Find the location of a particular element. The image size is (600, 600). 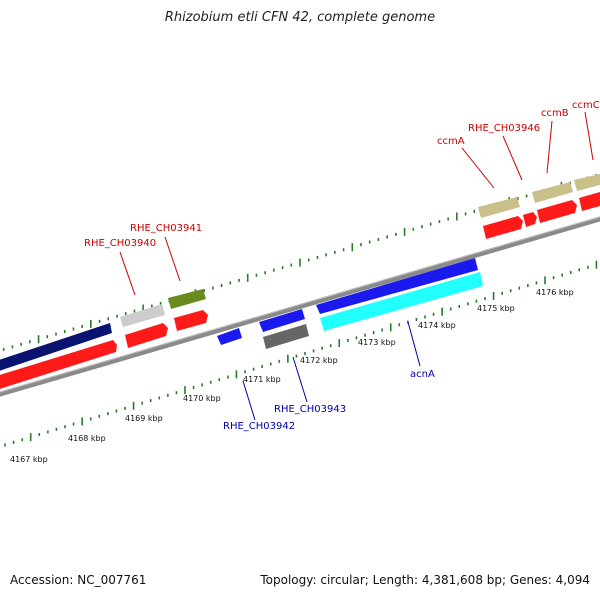

label-ccmB: ccmB is located at coordinates (555, 113).